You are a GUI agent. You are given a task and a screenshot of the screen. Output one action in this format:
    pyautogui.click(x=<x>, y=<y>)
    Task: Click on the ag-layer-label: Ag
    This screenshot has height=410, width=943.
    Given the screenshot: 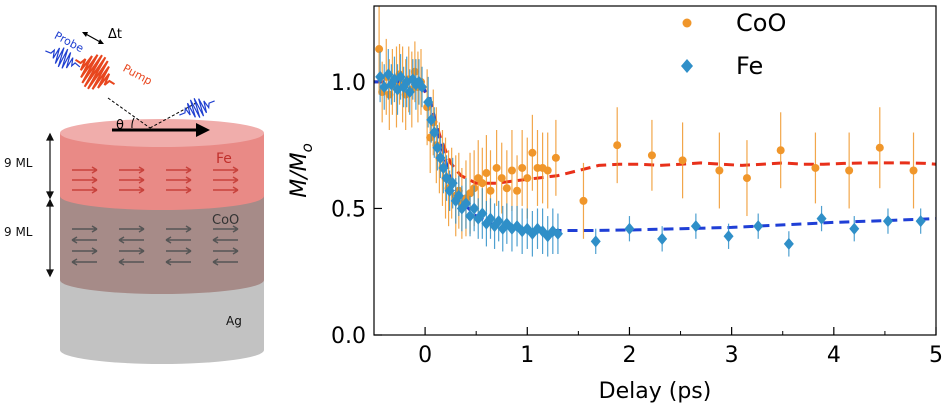 What is the action you would take?
    pyautogui.click(x=234, y=321)
    